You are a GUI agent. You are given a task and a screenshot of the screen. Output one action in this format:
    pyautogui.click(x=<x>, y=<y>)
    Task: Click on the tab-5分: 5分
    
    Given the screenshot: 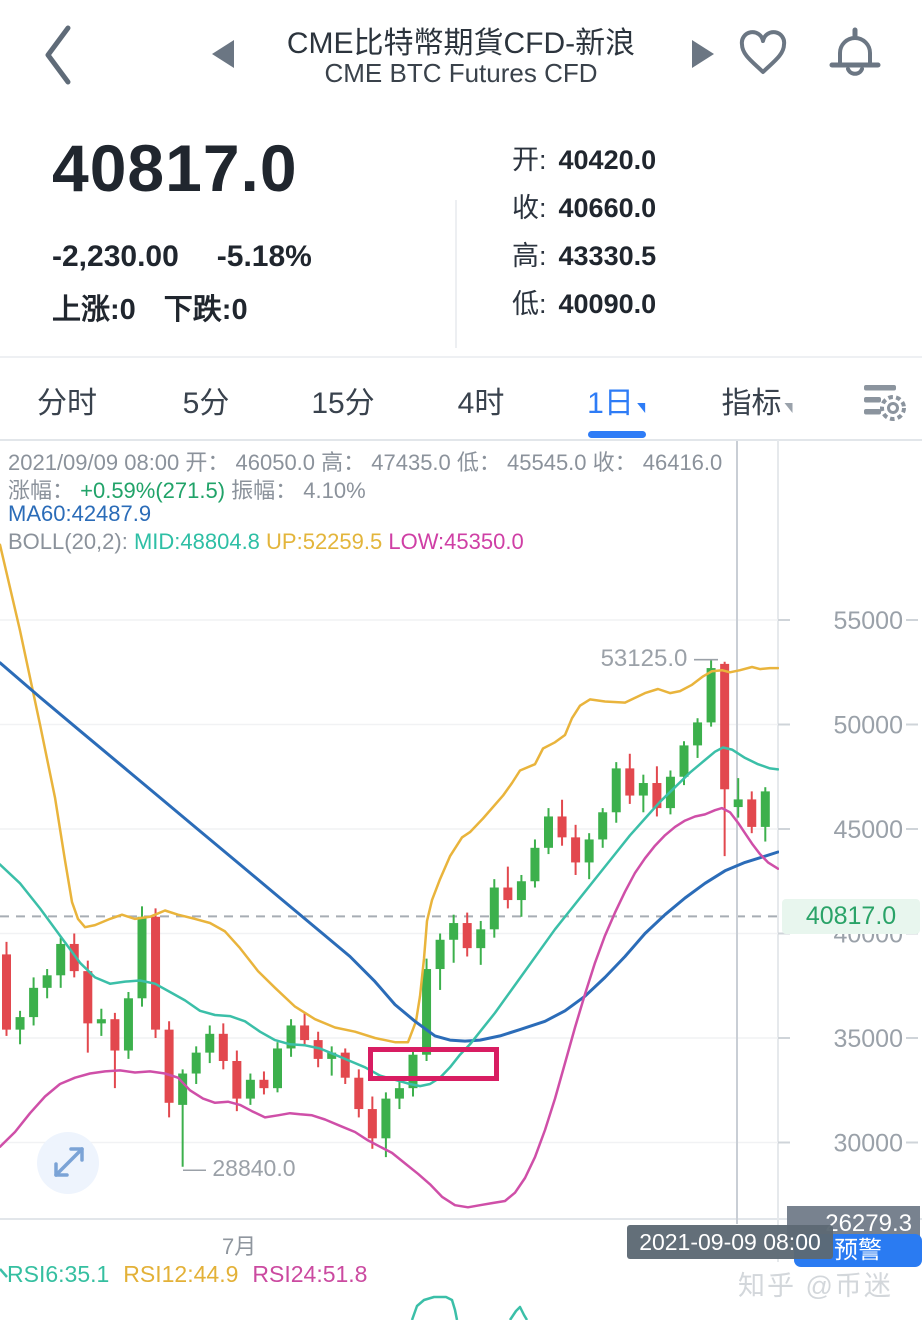 What is the action you would take?
    pyautogui.click(x=206, y=403)
    